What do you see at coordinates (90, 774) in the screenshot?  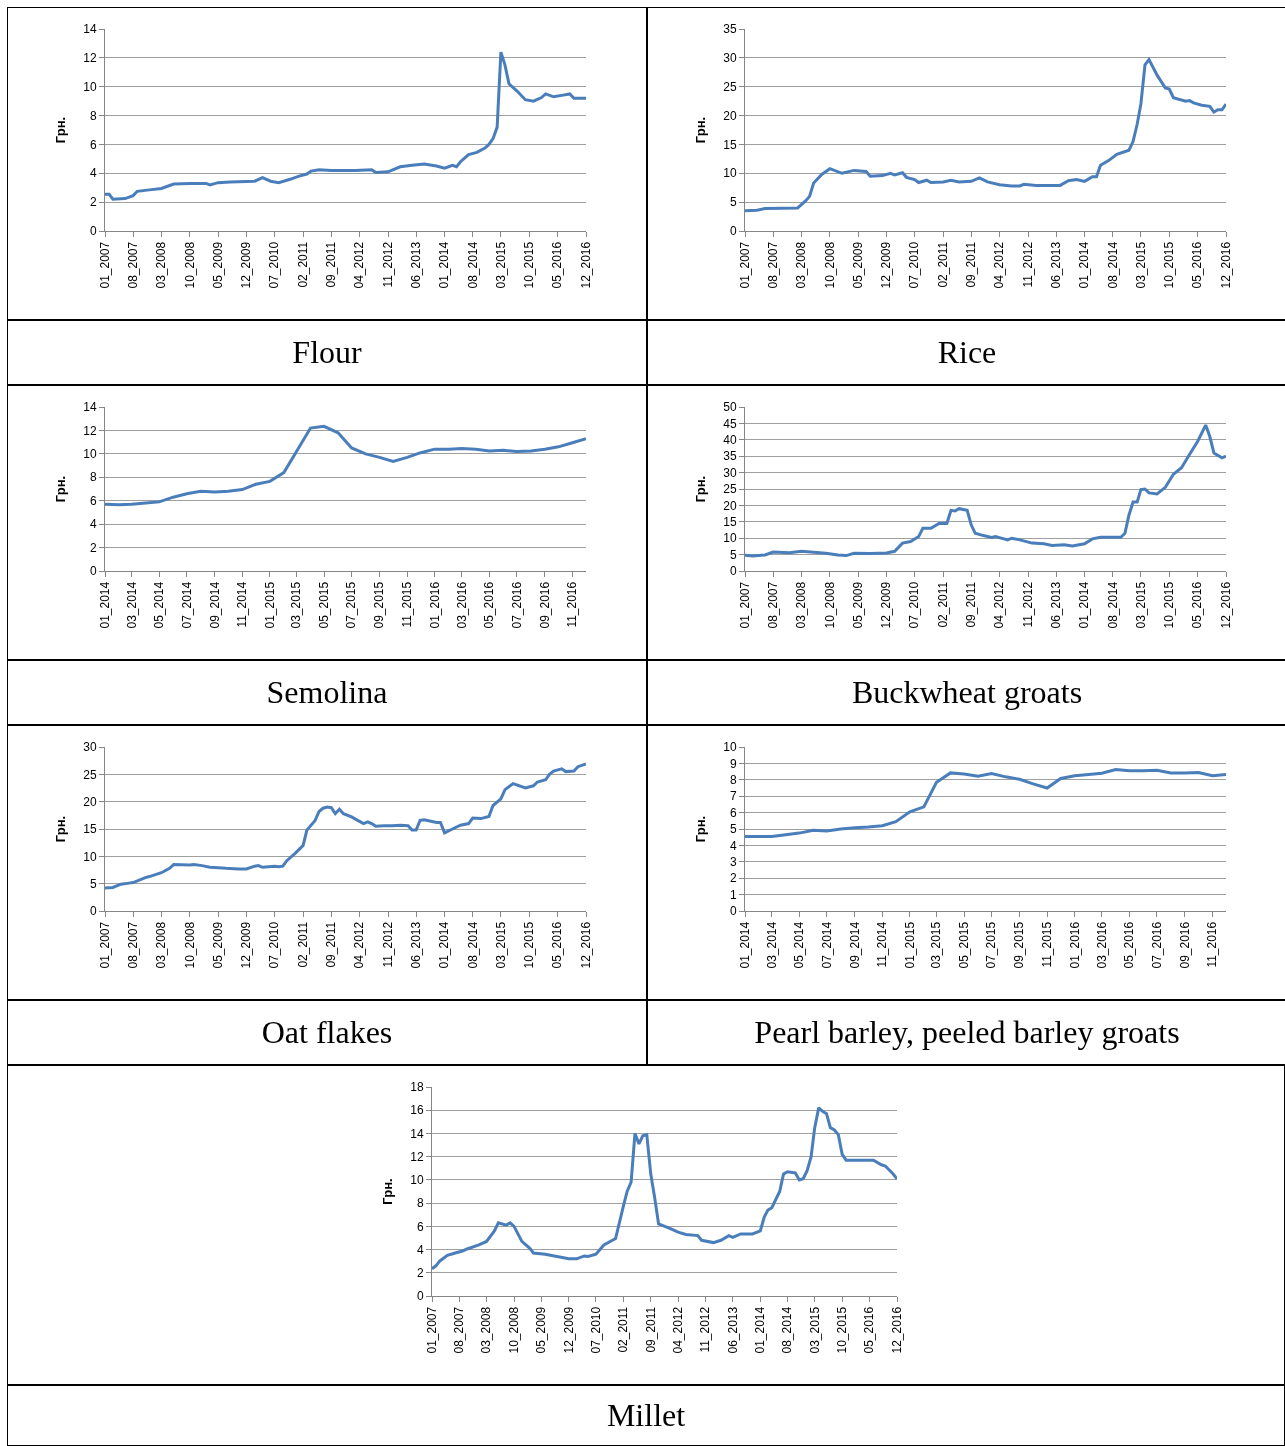 I see `y-tick-label: 25` at bounding box center [90, 774].